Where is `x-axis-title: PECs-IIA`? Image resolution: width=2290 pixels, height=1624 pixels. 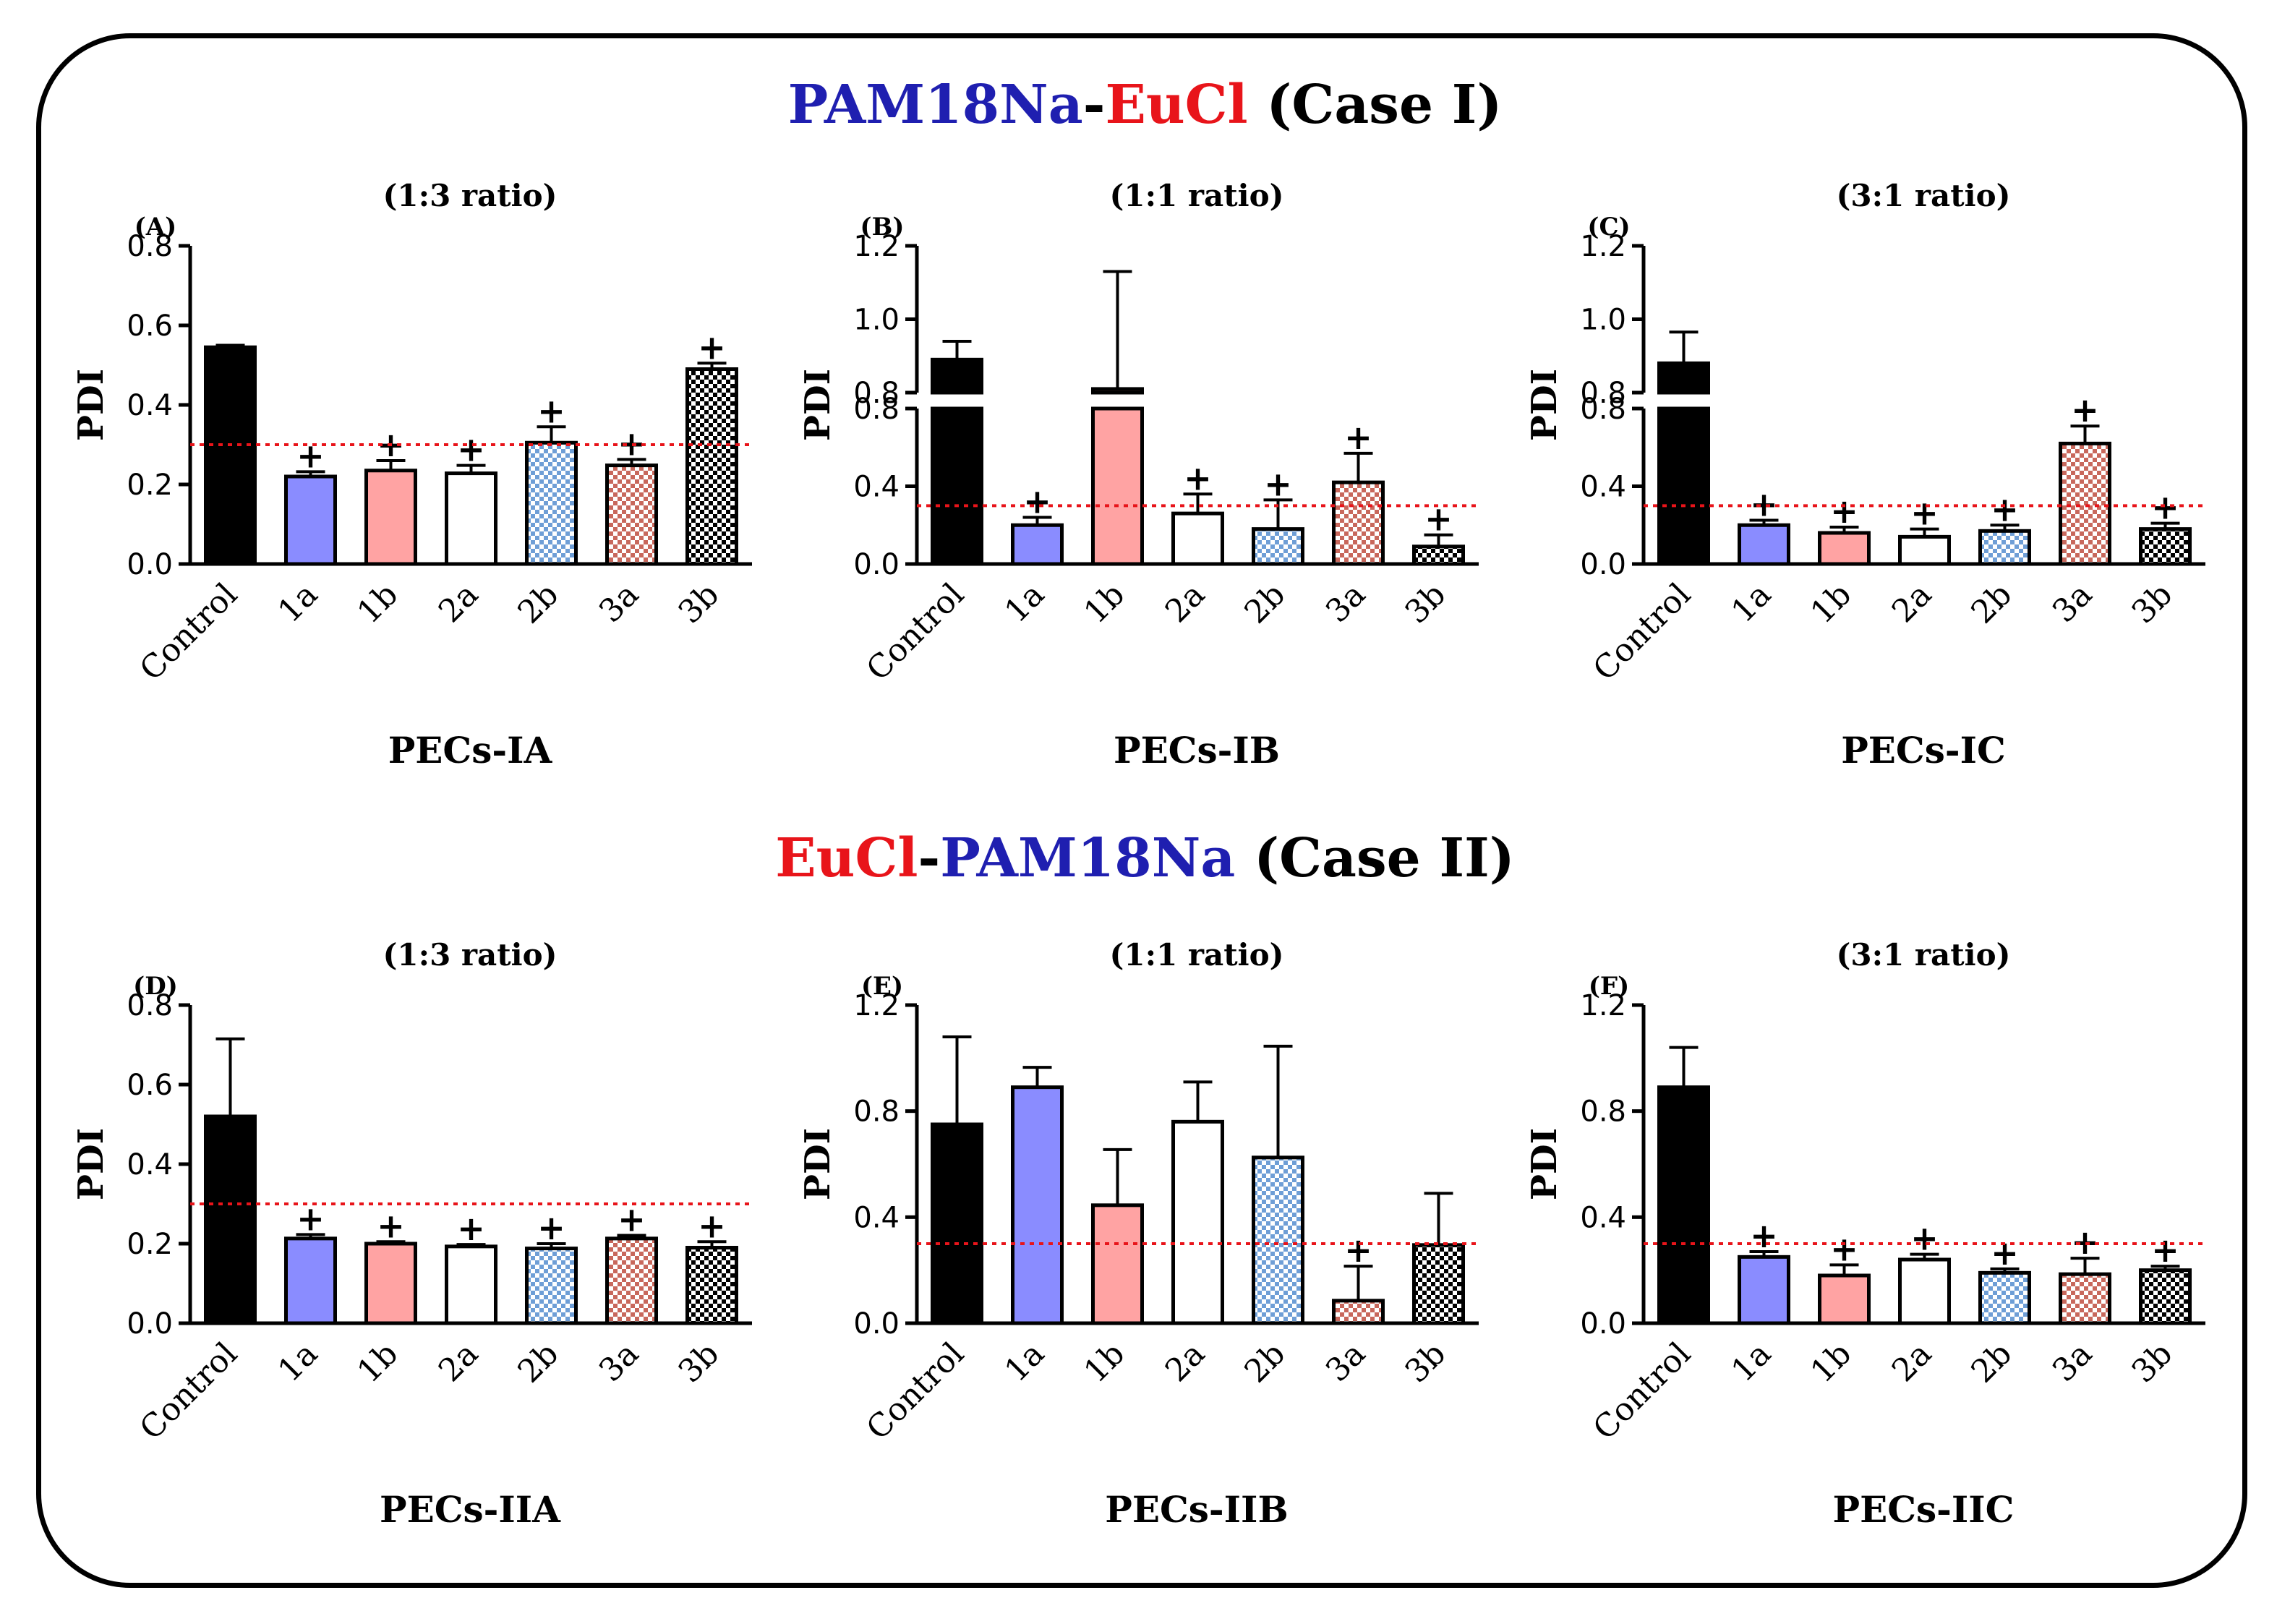 x-axis-title: PECs-IIA is located at coordinates (470, 1509).